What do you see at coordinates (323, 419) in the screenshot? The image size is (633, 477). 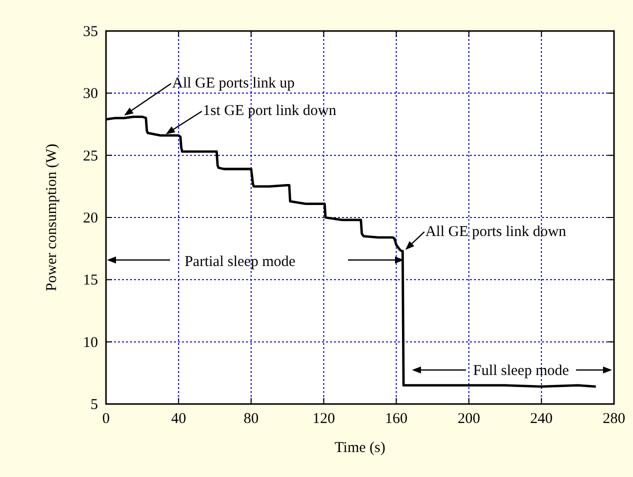 I see `x-tick-label: 120` at bounding box center [323, 419].